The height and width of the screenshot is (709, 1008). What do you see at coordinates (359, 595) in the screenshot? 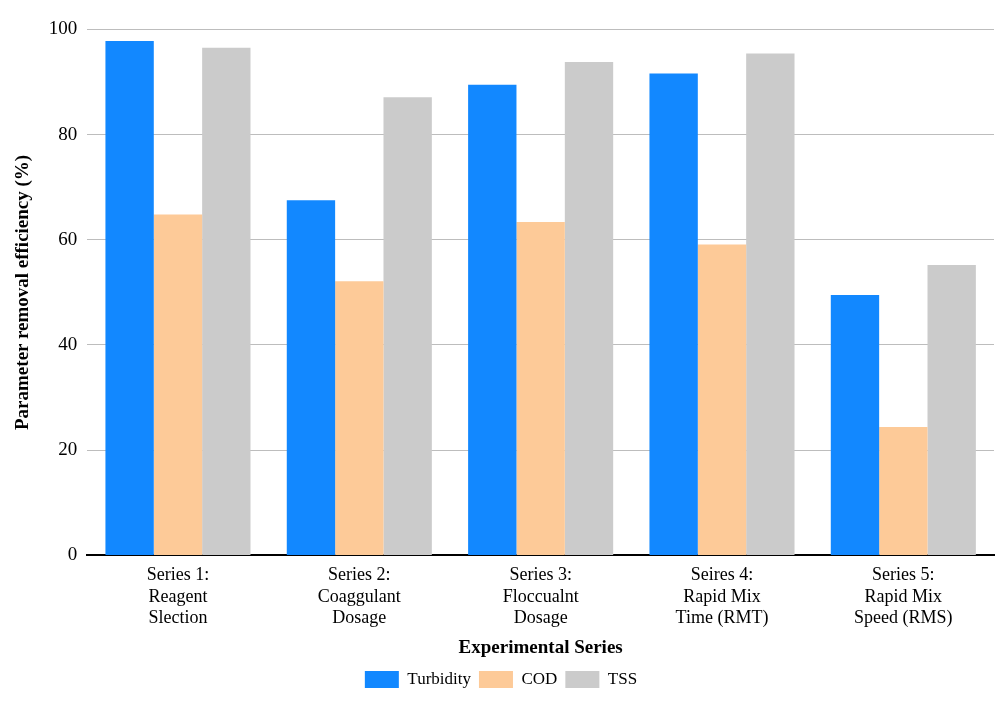
I see `x-tick-label: Series 2: Coaggulant Dosage` at bounding box center [359, 595].